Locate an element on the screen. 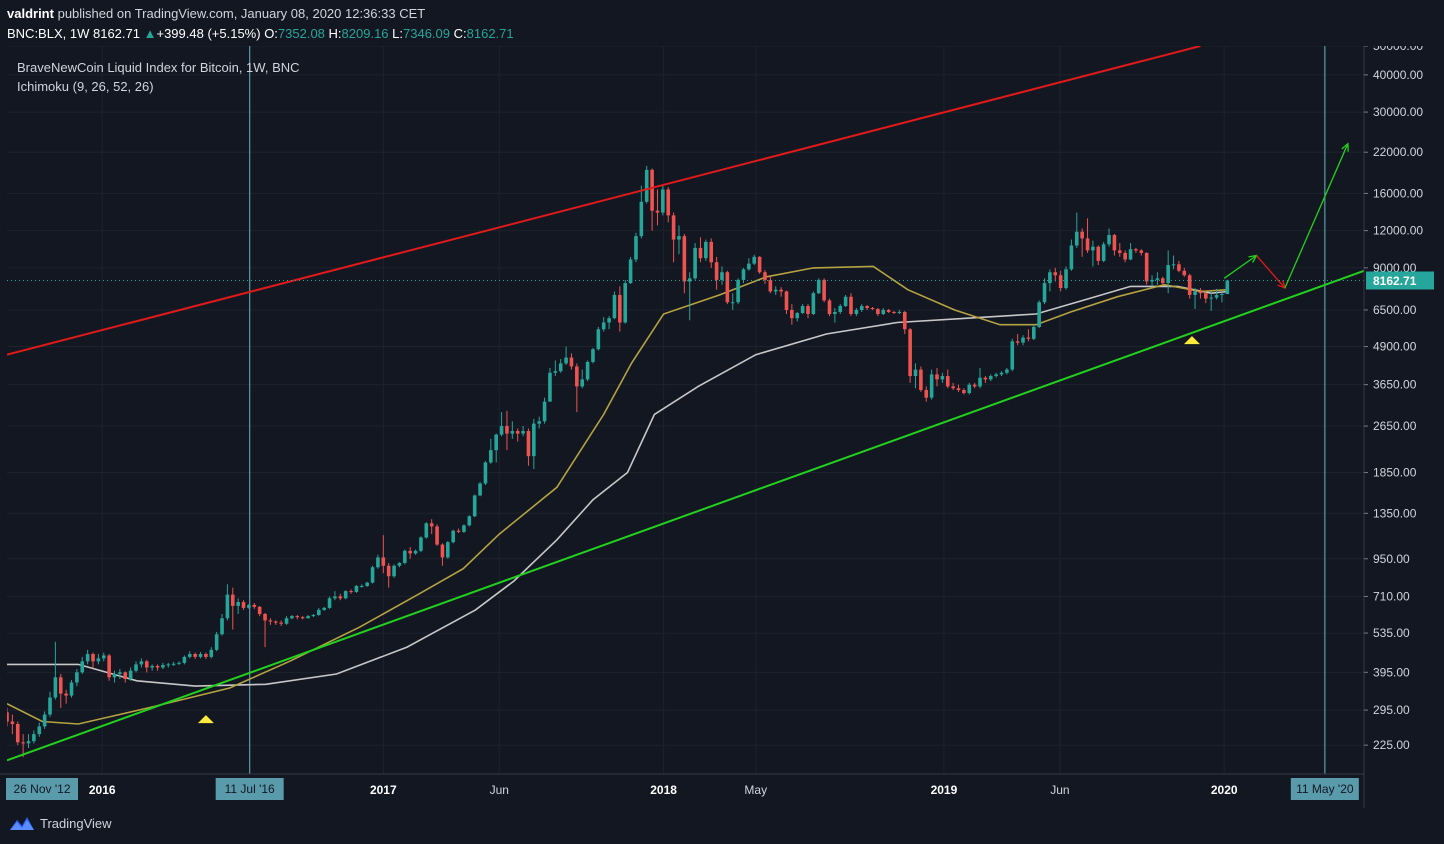  author-name: valdrint is located at coordinates (30, 13).